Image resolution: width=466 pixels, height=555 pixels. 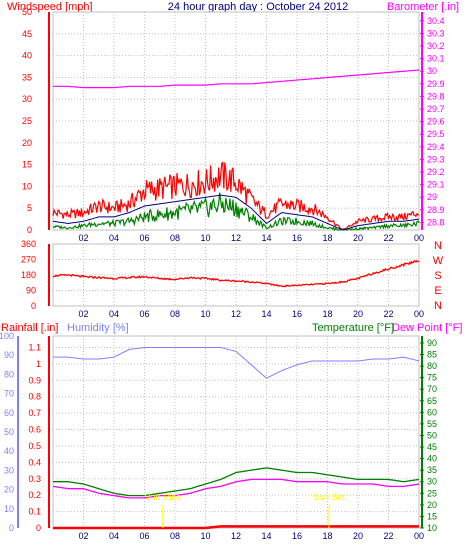 I want to click on temp-y-tick-label: 25, so click(x=432, y=493).